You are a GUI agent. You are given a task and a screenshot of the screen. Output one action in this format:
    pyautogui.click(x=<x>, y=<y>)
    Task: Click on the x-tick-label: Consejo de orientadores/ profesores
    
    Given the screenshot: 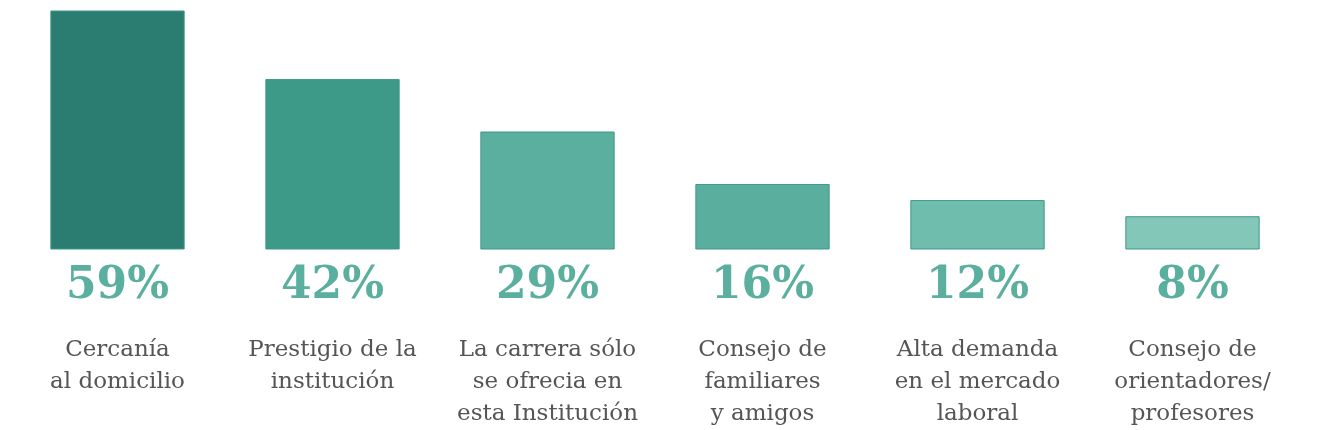 What is the action you would take?
    pyautogui.click(x=1192, y=379)
    